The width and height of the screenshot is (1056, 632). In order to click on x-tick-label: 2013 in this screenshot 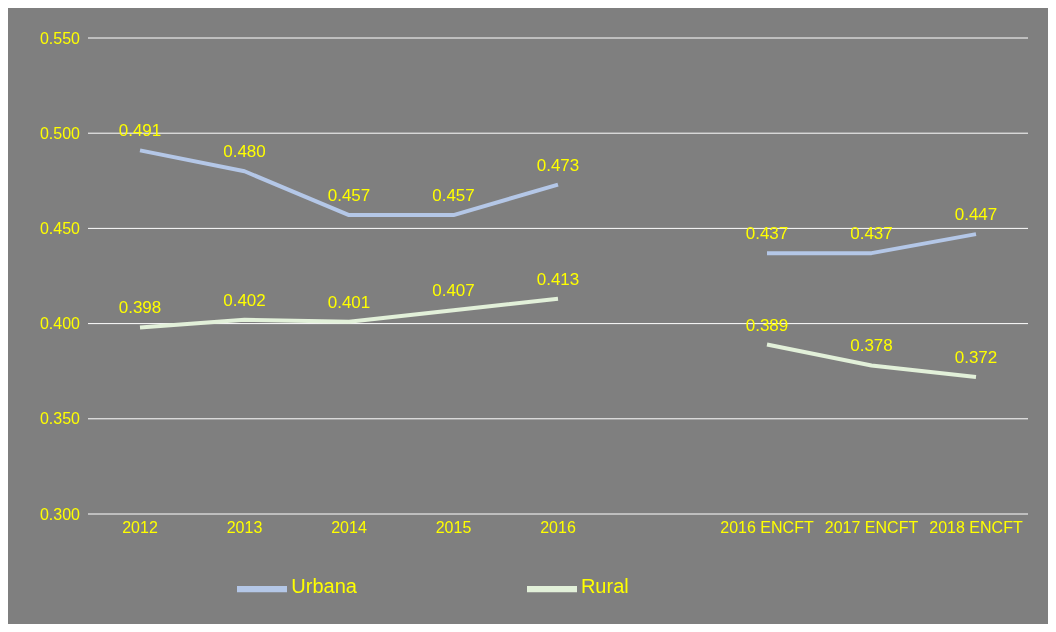, I will do `click(244, 528)`.